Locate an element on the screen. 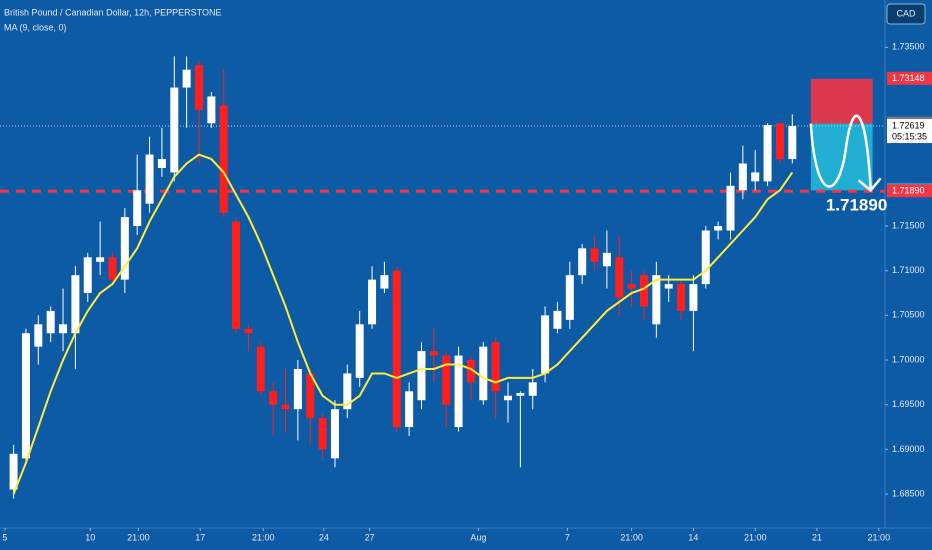 The height and width of the screenshot is (550, 932). y-tick-label: 1.73500 is located at coordinates (908, 47).